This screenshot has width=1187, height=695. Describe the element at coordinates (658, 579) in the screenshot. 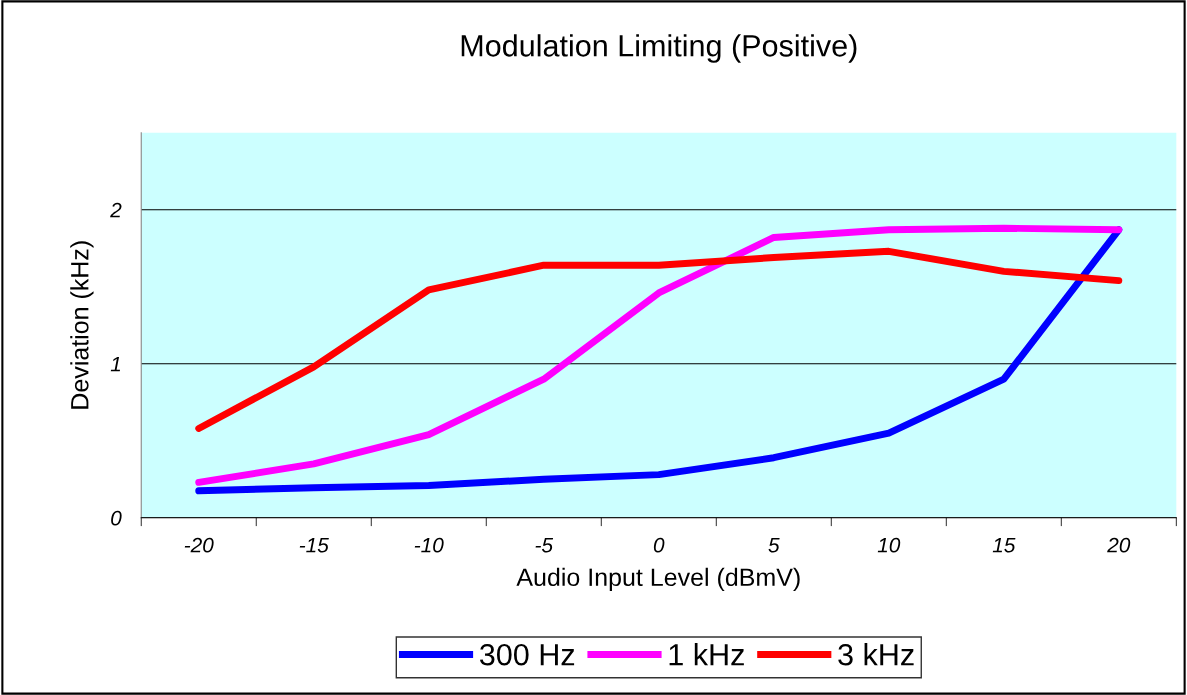

I see `x-axis-title: Audio Input Level (dBmV)` at that location.